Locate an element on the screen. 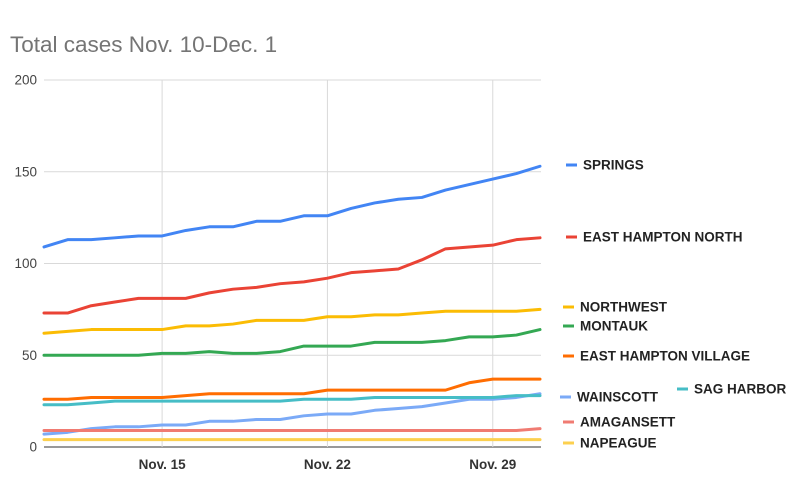 This screenshot has height=494, width=799. series-line-east-hampton-north is located at coordinates (292, 275).